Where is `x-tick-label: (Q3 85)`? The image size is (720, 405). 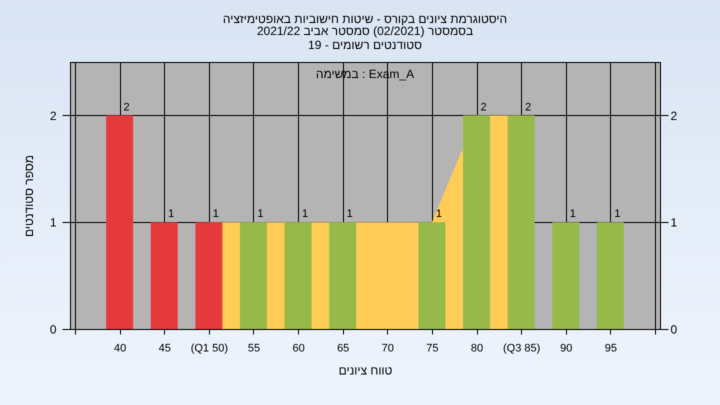 x-tick-label: (Q3 85) is located at coordinates (521, 348).